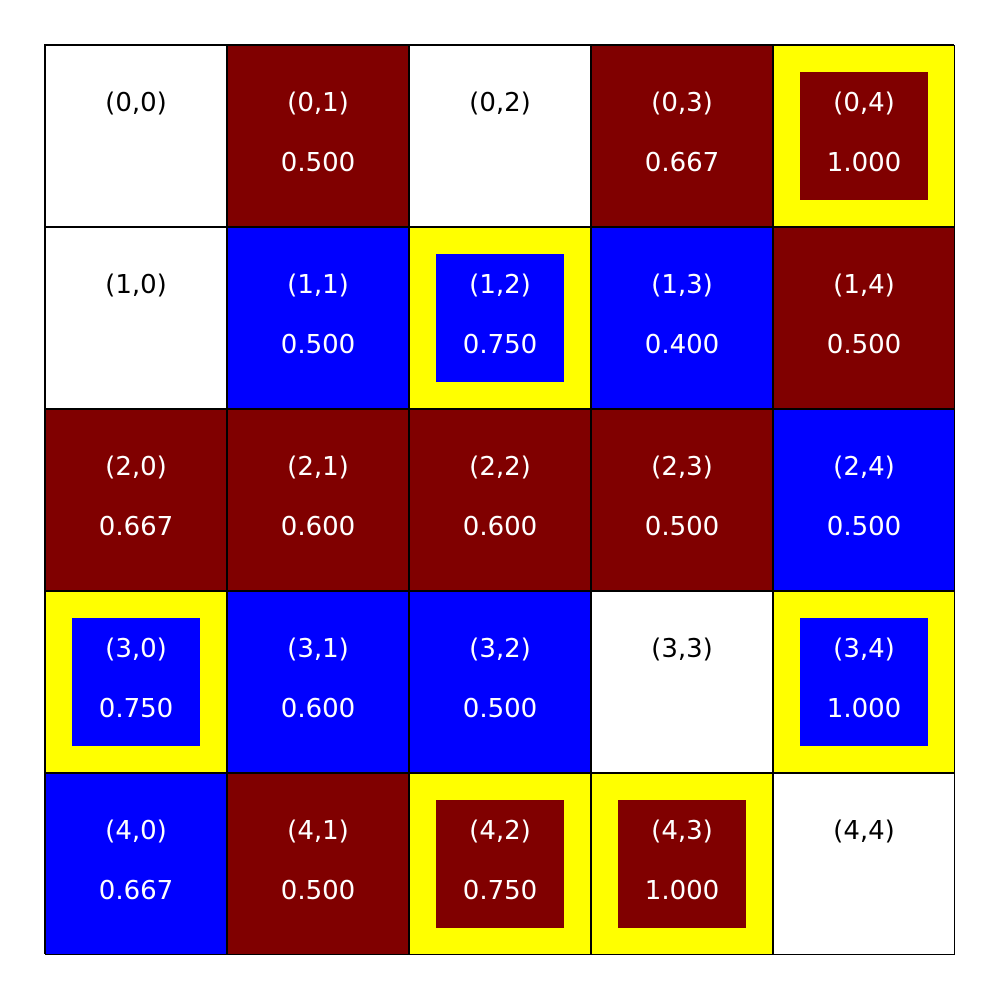 This screenshot has width=1000, height=1000. I want to click on board-cell-4-2: (4,2) 0.750, so click(500, 864).